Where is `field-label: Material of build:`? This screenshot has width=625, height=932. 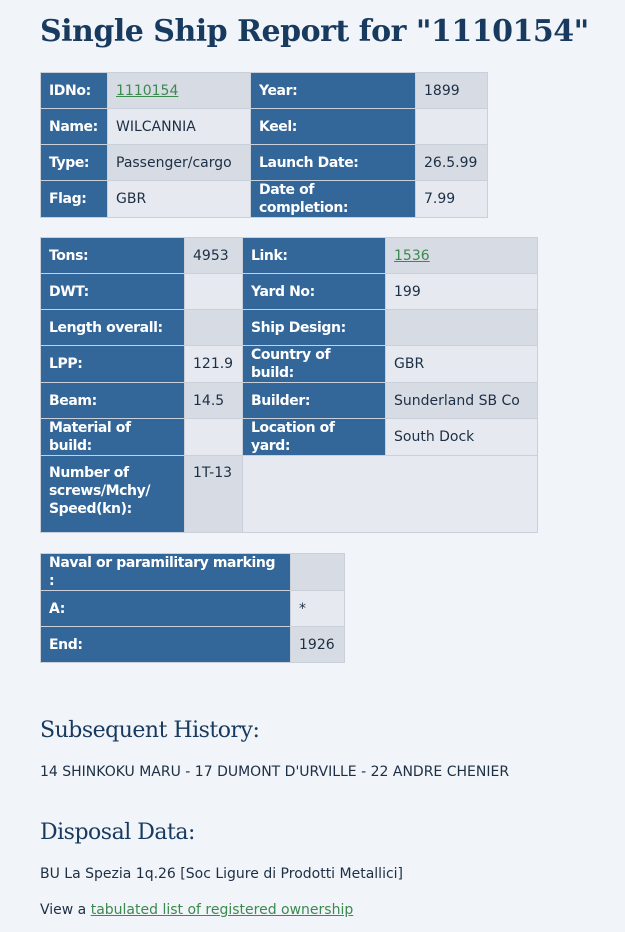
field-label: Material of build: is located at coordinates (112, 437).